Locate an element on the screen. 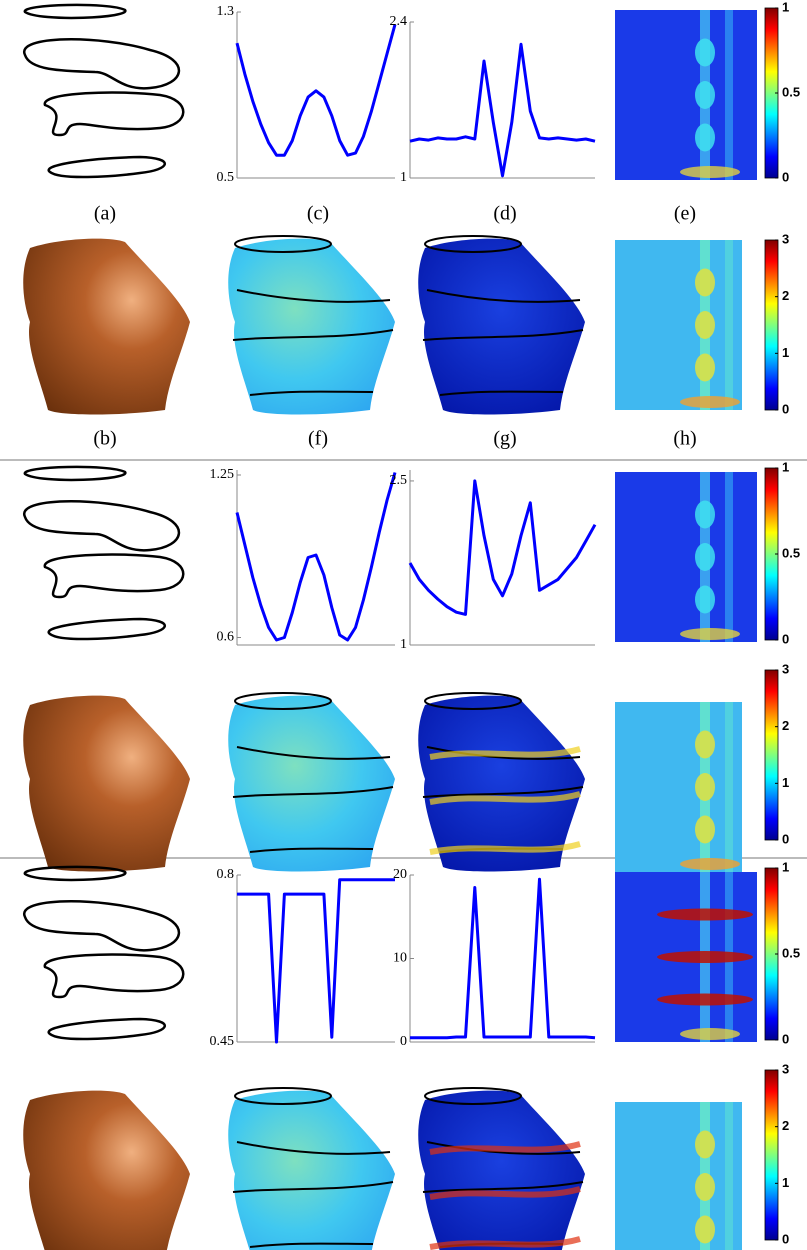  y-tick-label: 2.4 is located at coordinates (399, 21).